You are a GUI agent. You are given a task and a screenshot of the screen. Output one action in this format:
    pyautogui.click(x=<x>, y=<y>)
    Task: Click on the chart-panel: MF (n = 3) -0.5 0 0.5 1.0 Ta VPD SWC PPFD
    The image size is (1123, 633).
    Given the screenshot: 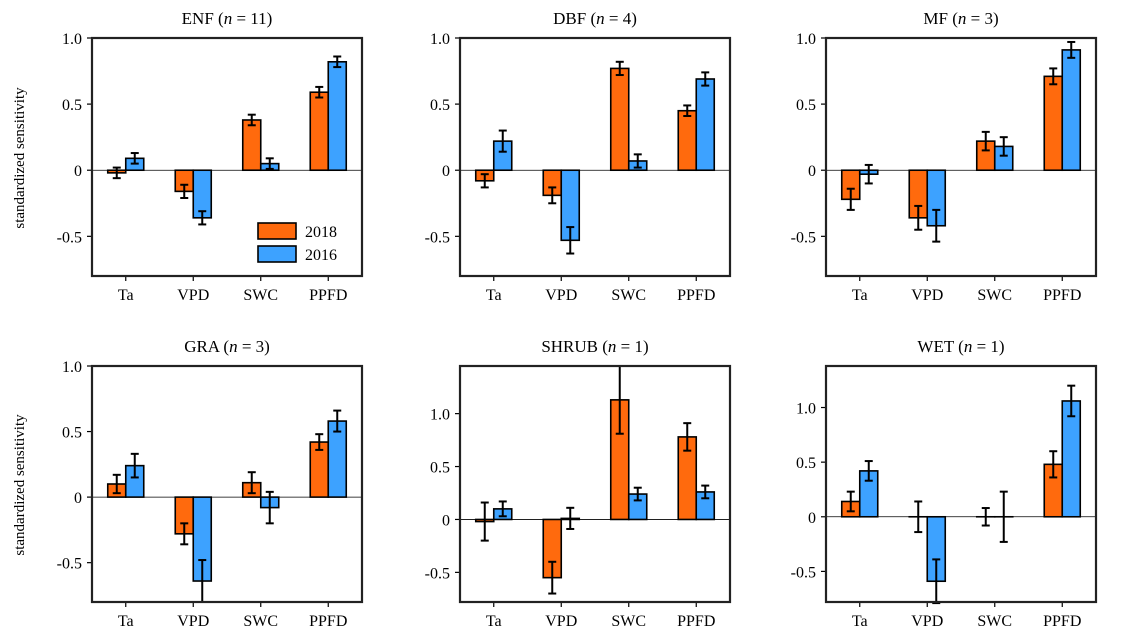 What is the action you would take?
    pyautogui.click(x=944, y=156)
    